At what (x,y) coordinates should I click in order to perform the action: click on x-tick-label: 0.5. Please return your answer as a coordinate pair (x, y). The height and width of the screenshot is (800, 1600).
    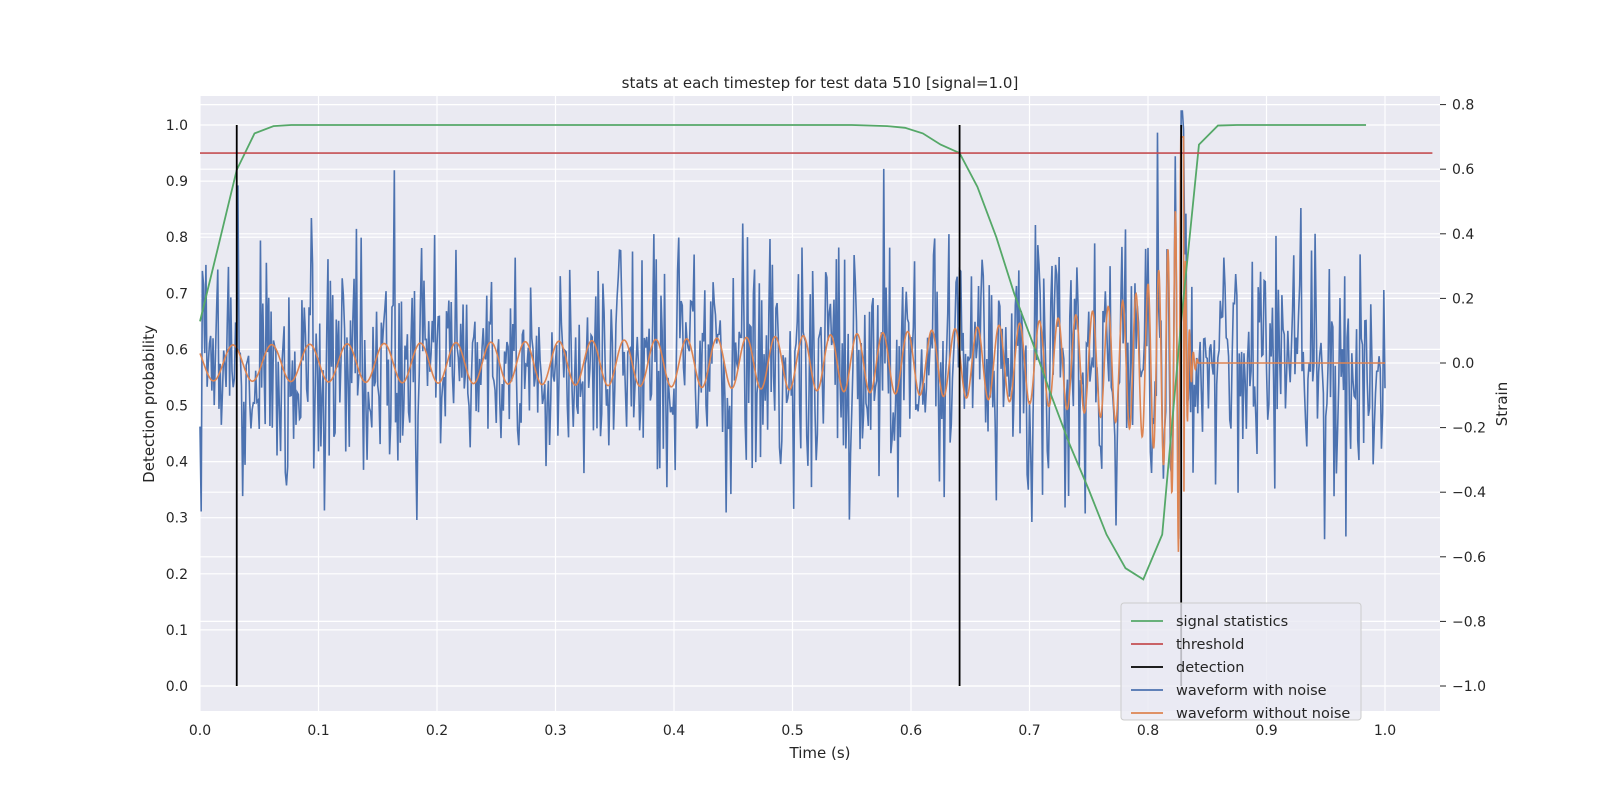
    Looking at the image, I should click on (792, 731).